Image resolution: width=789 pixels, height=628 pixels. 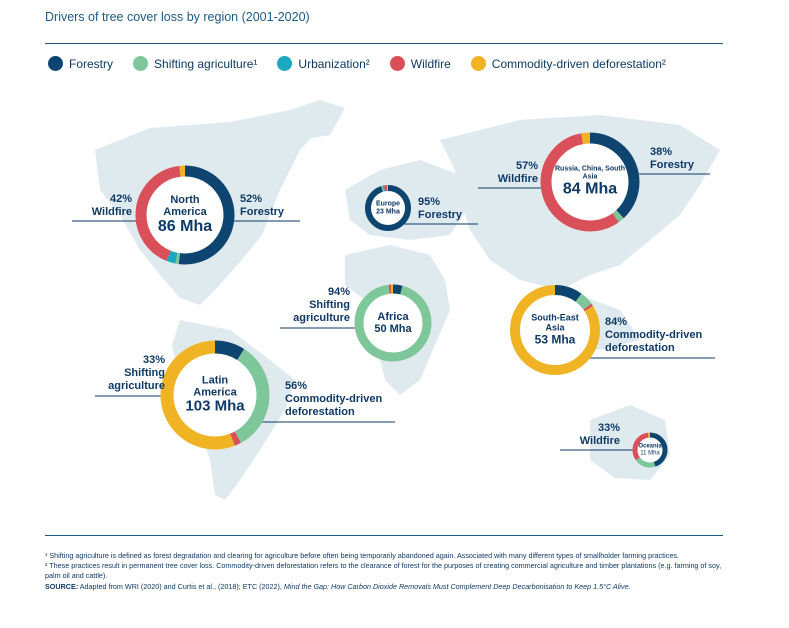 I want to click on legend-label: Urbanization², so click(x=334, y=63).